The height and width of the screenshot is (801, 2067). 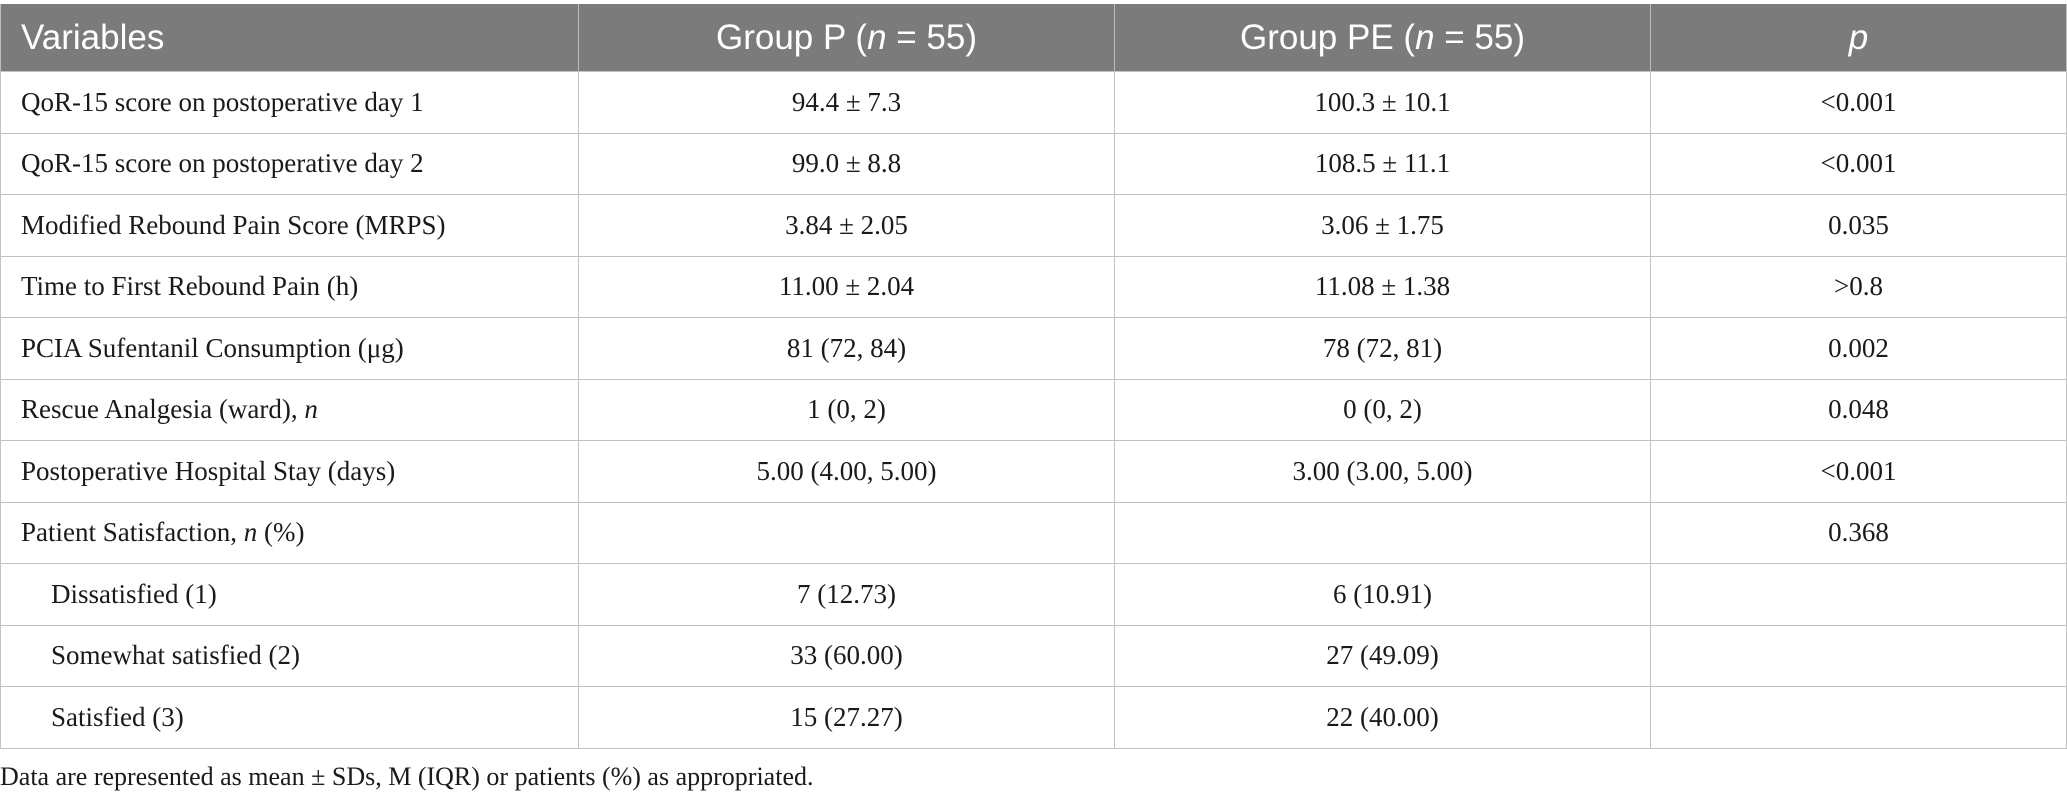 I want to click on row-label: Postoperative Hospital Stay (days), so click(x=289, y=471).